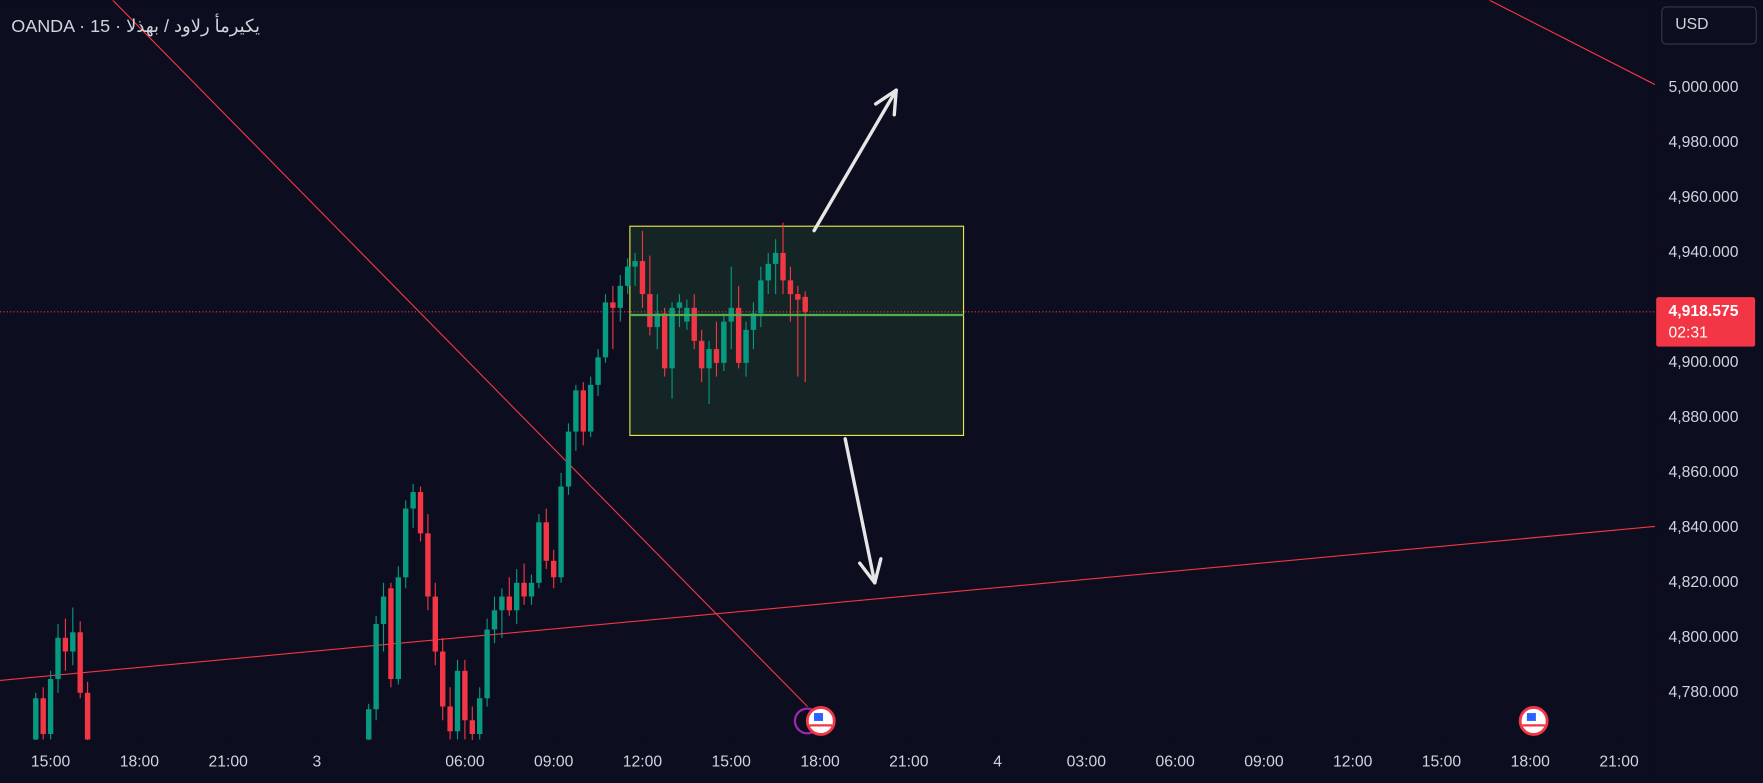  I want to click on y-tick-label: 4,960.000, so click(1704, 197).